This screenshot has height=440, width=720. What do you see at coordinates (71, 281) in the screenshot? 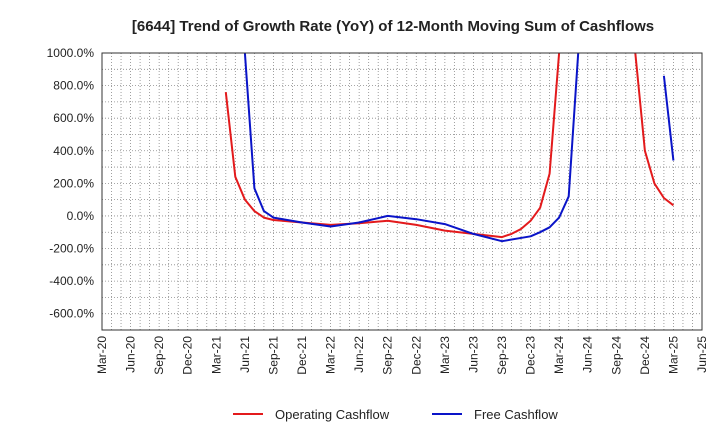
I see `y-tick-label: -400.0%` at bounding box center [71, 281].